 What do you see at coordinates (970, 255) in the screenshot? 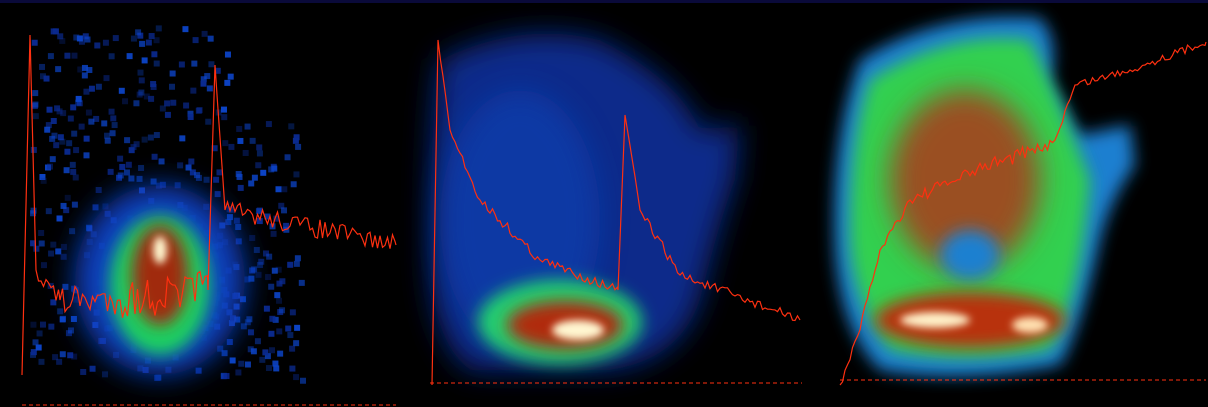
I see `activity-cold` at bounding box center [970, 255].